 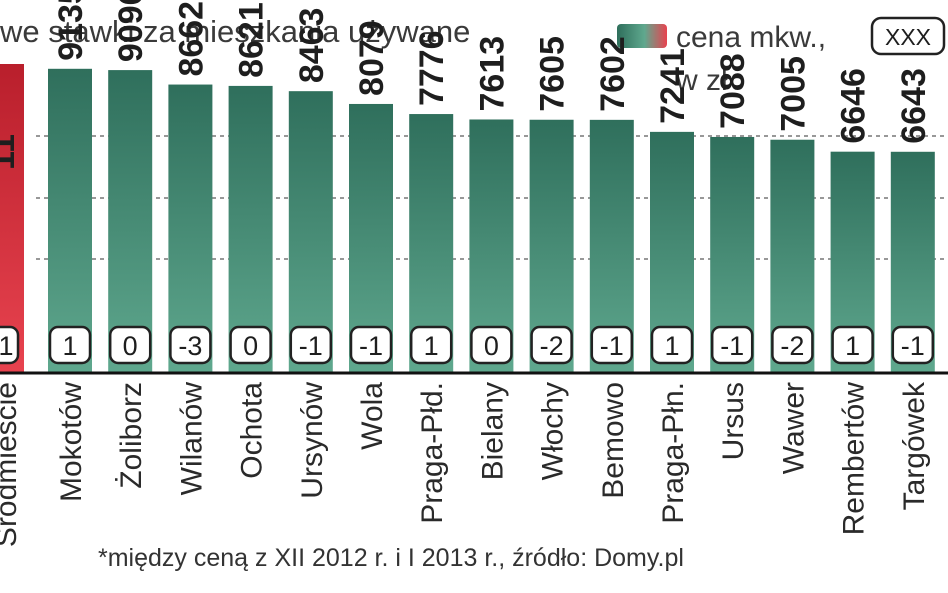 I want to click on legend-change-box, so click(x=908, y=36).